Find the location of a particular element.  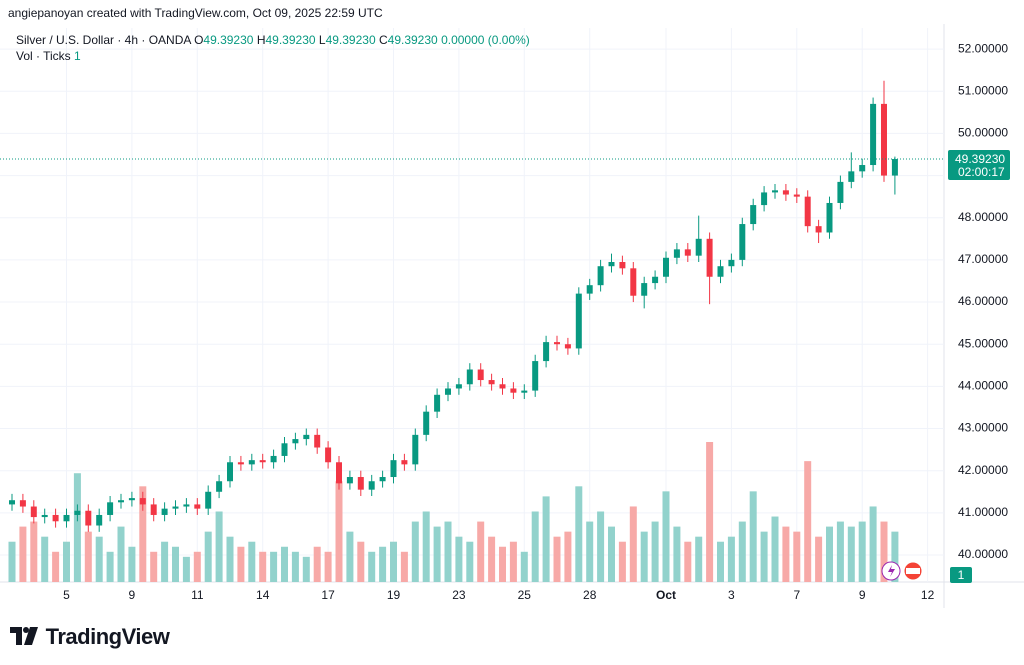

y-tick-label: 41.00000 is located at coordinates (983, 512).